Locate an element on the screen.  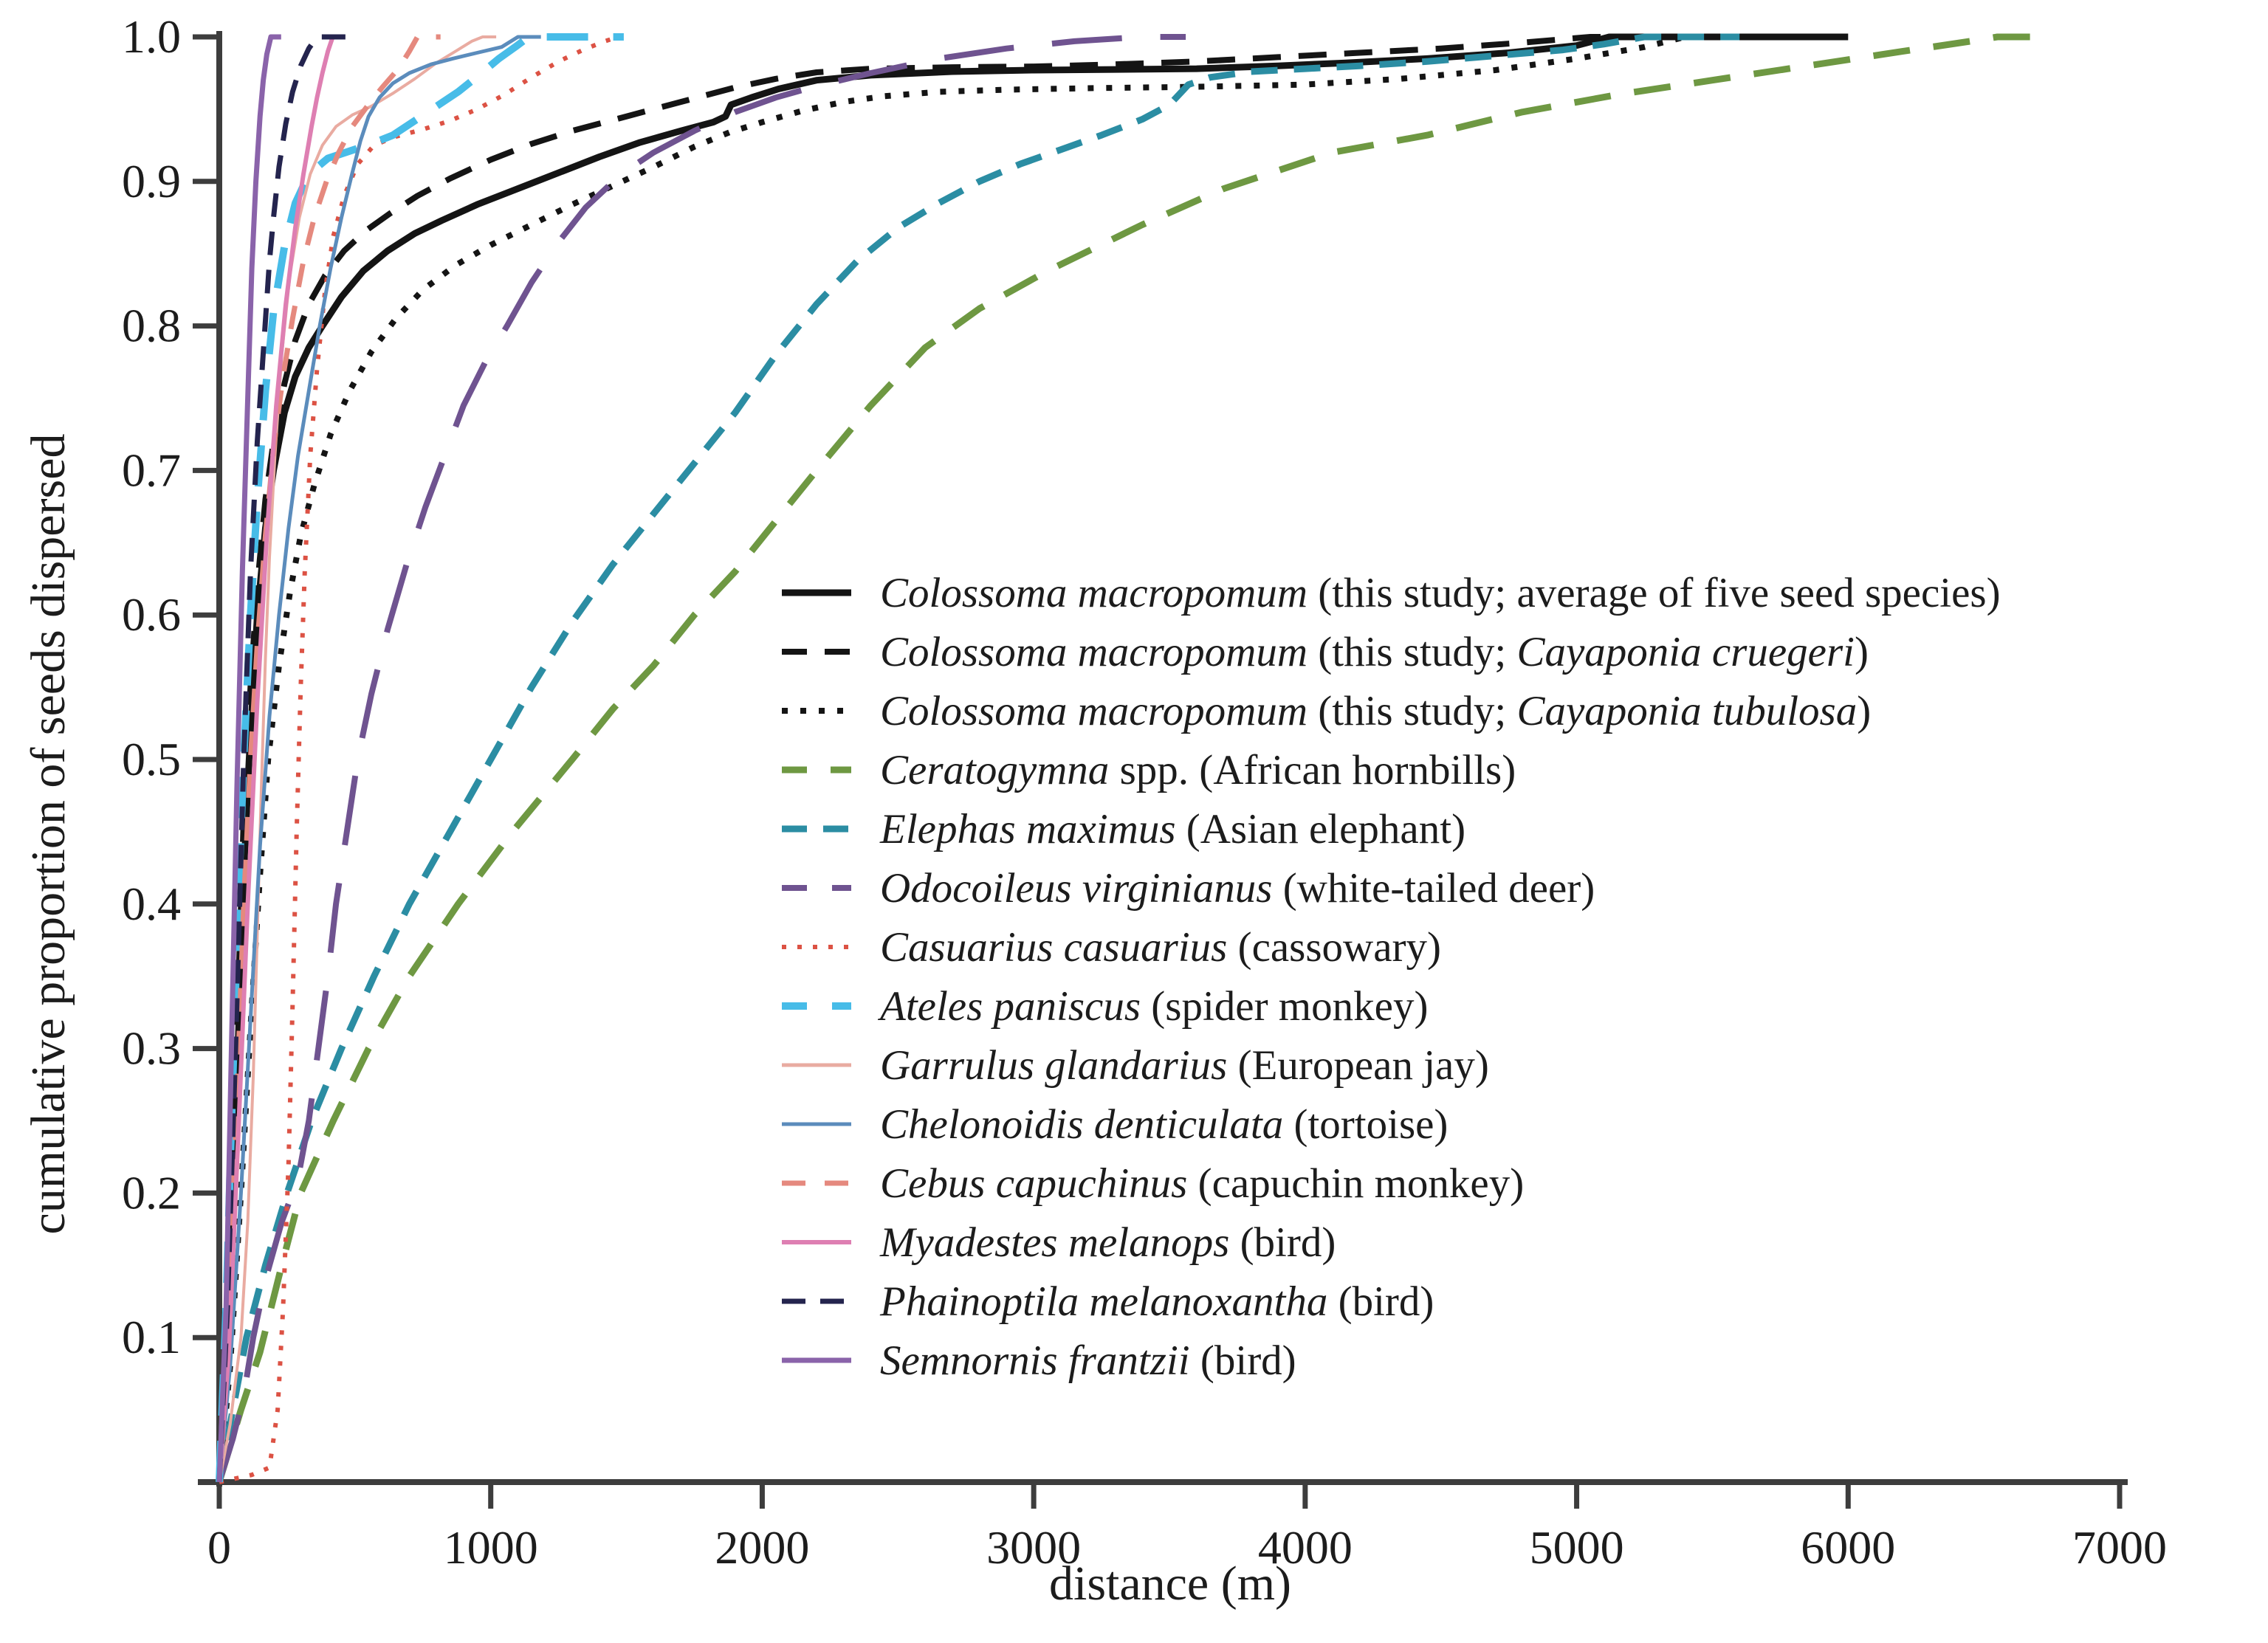
legend-item: Ateles paniscus (spider monkey) is located at coordinates (1104, 1006).